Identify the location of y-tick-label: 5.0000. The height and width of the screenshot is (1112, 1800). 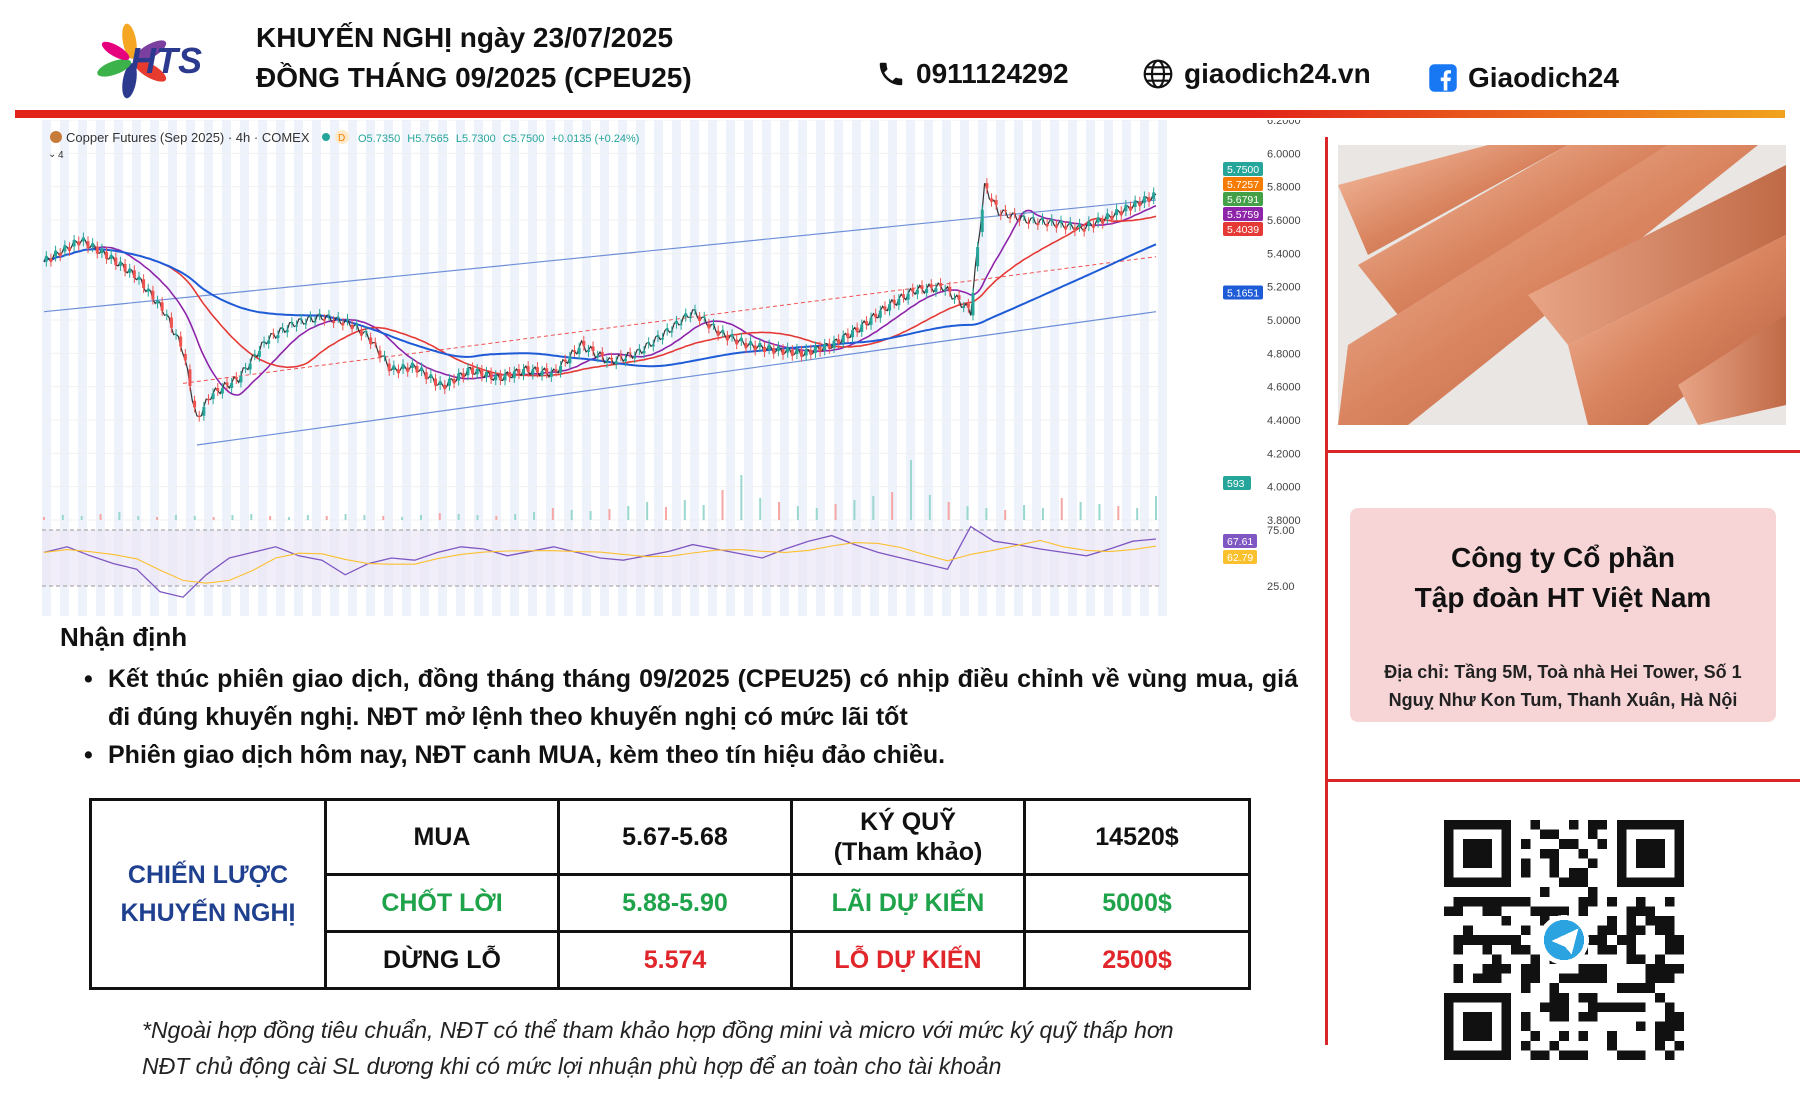
(1284, 321).